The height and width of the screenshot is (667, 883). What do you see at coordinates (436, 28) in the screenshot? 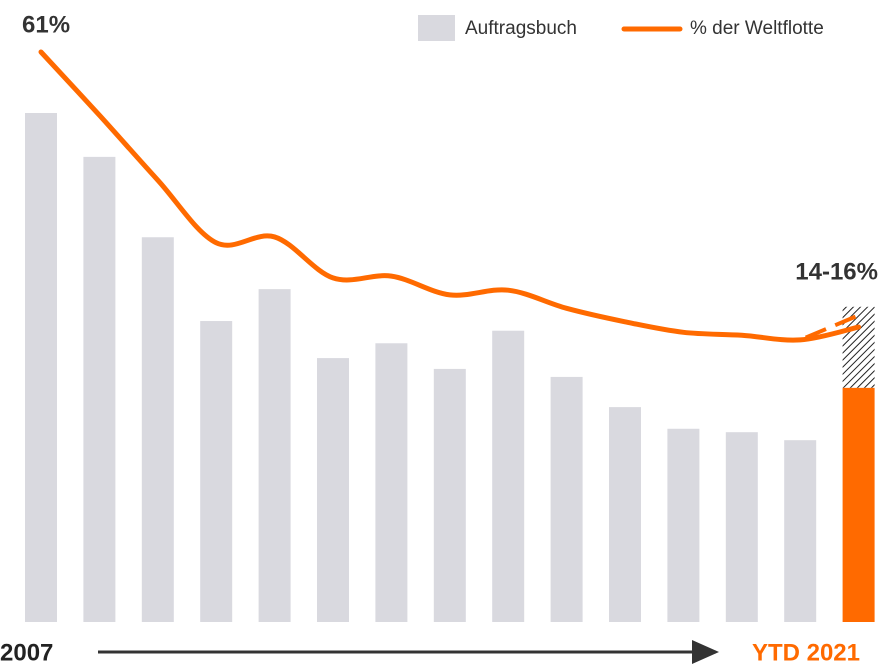
I see `legend-swatch` at bounding box center [436, 28].